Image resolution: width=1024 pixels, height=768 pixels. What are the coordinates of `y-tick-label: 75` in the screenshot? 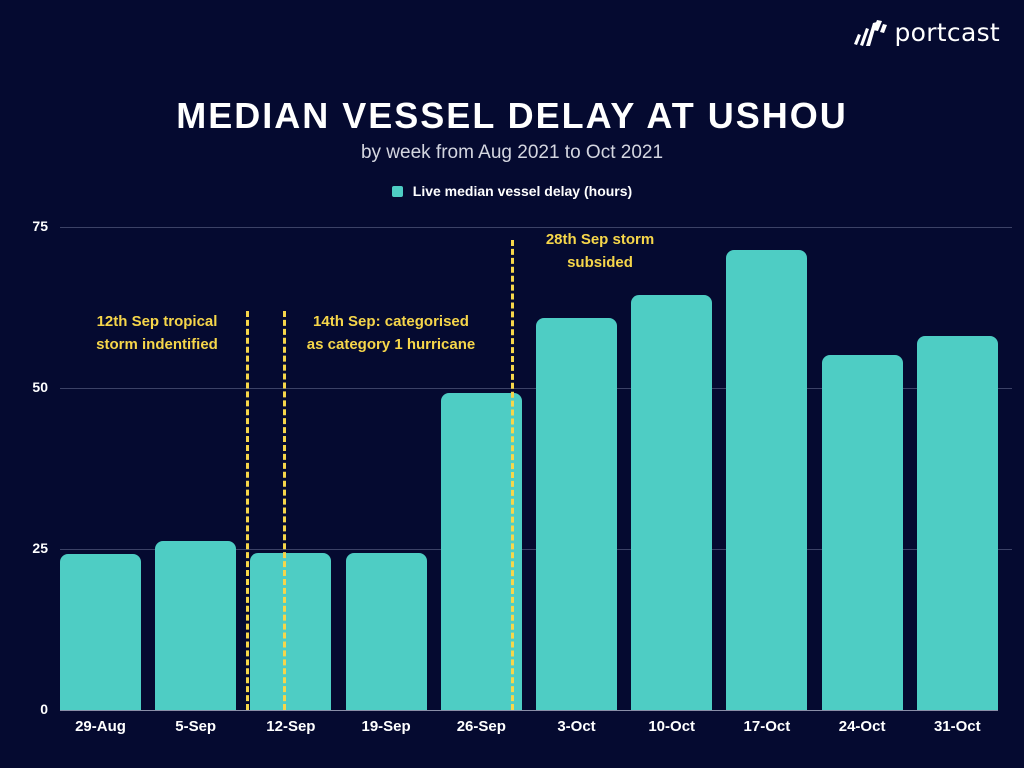 It's located at (40, 226).